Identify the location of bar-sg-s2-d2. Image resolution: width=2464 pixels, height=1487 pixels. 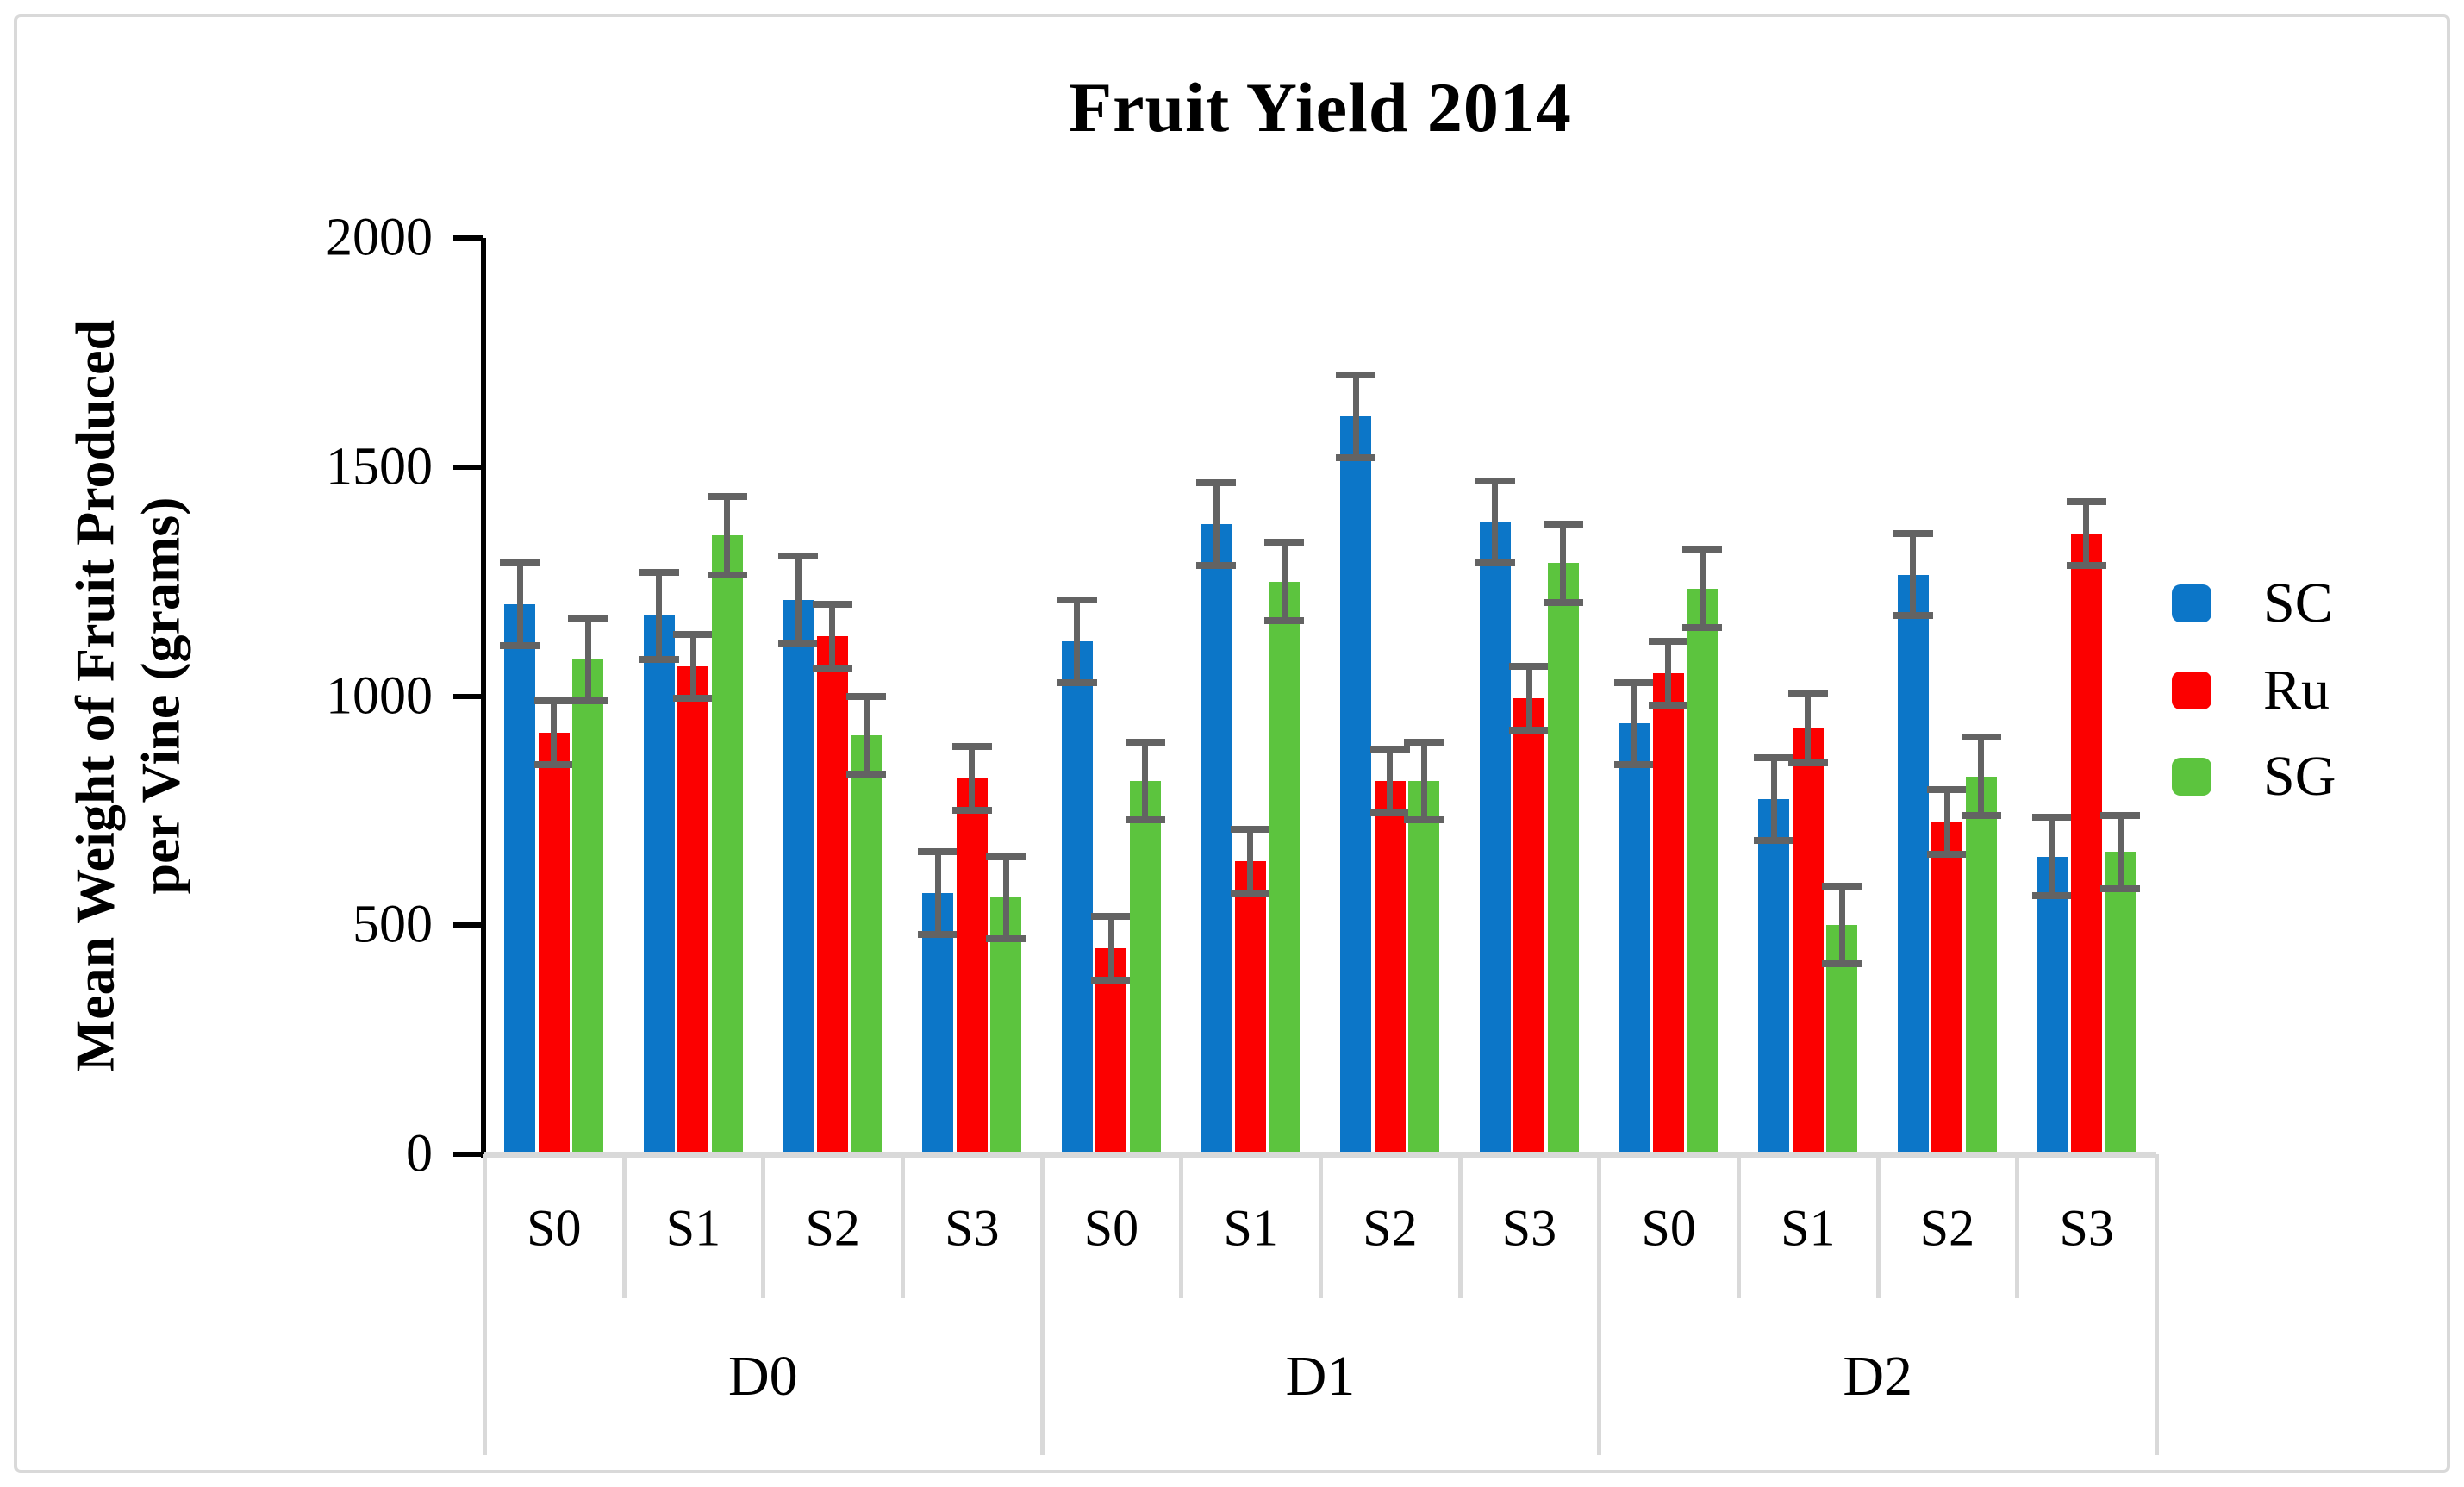
(1981, 965).